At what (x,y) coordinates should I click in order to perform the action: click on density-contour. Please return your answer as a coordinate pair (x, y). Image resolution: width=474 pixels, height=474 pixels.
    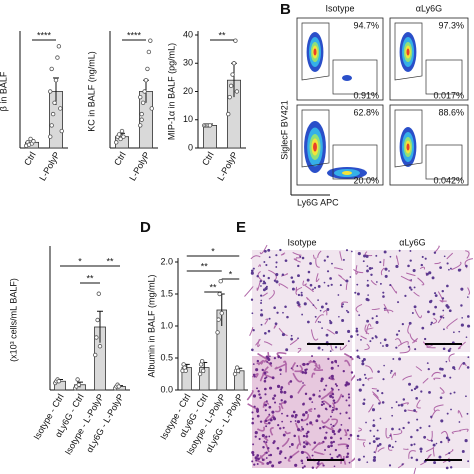
    Looking at the image, I should click on (315, 147).